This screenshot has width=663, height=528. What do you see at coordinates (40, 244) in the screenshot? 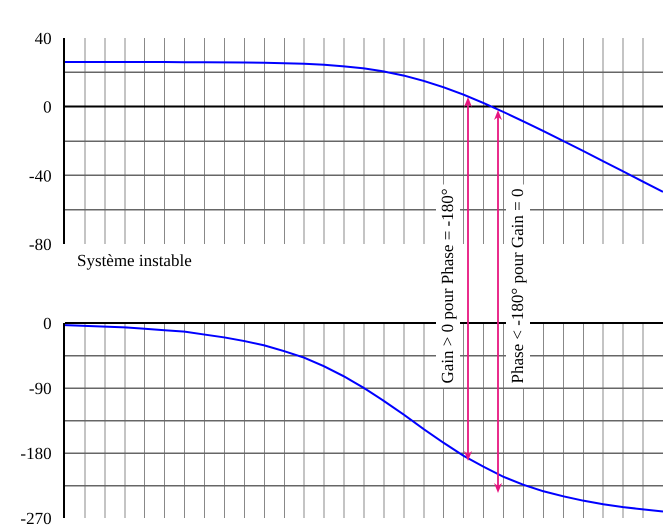
I see `y-tick-label: -80` at bounding box center [40, 244].